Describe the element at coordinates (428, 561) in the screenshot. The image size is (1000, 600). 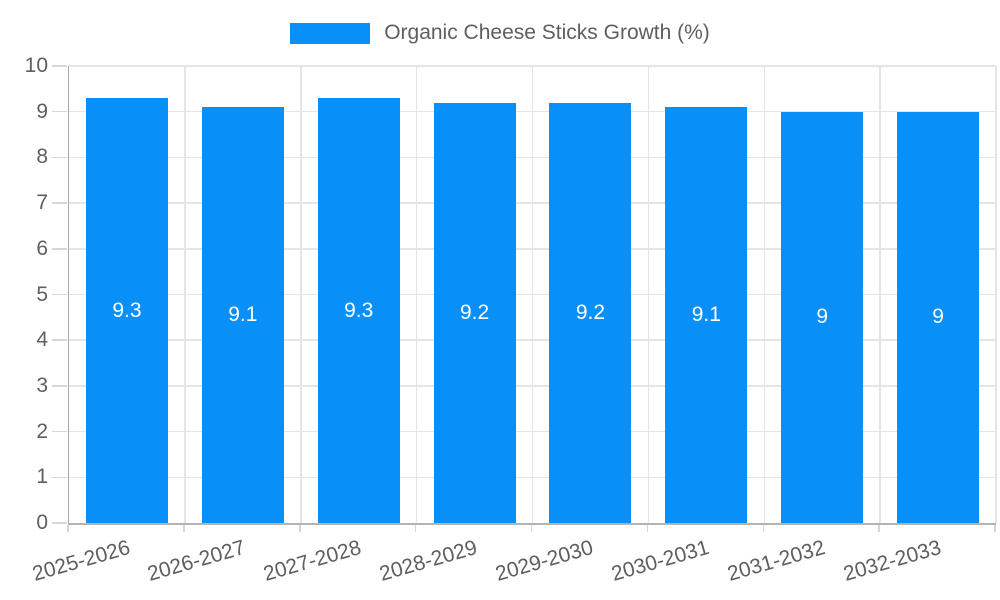
I see `x-axis-label: 2028-2029` at that location.